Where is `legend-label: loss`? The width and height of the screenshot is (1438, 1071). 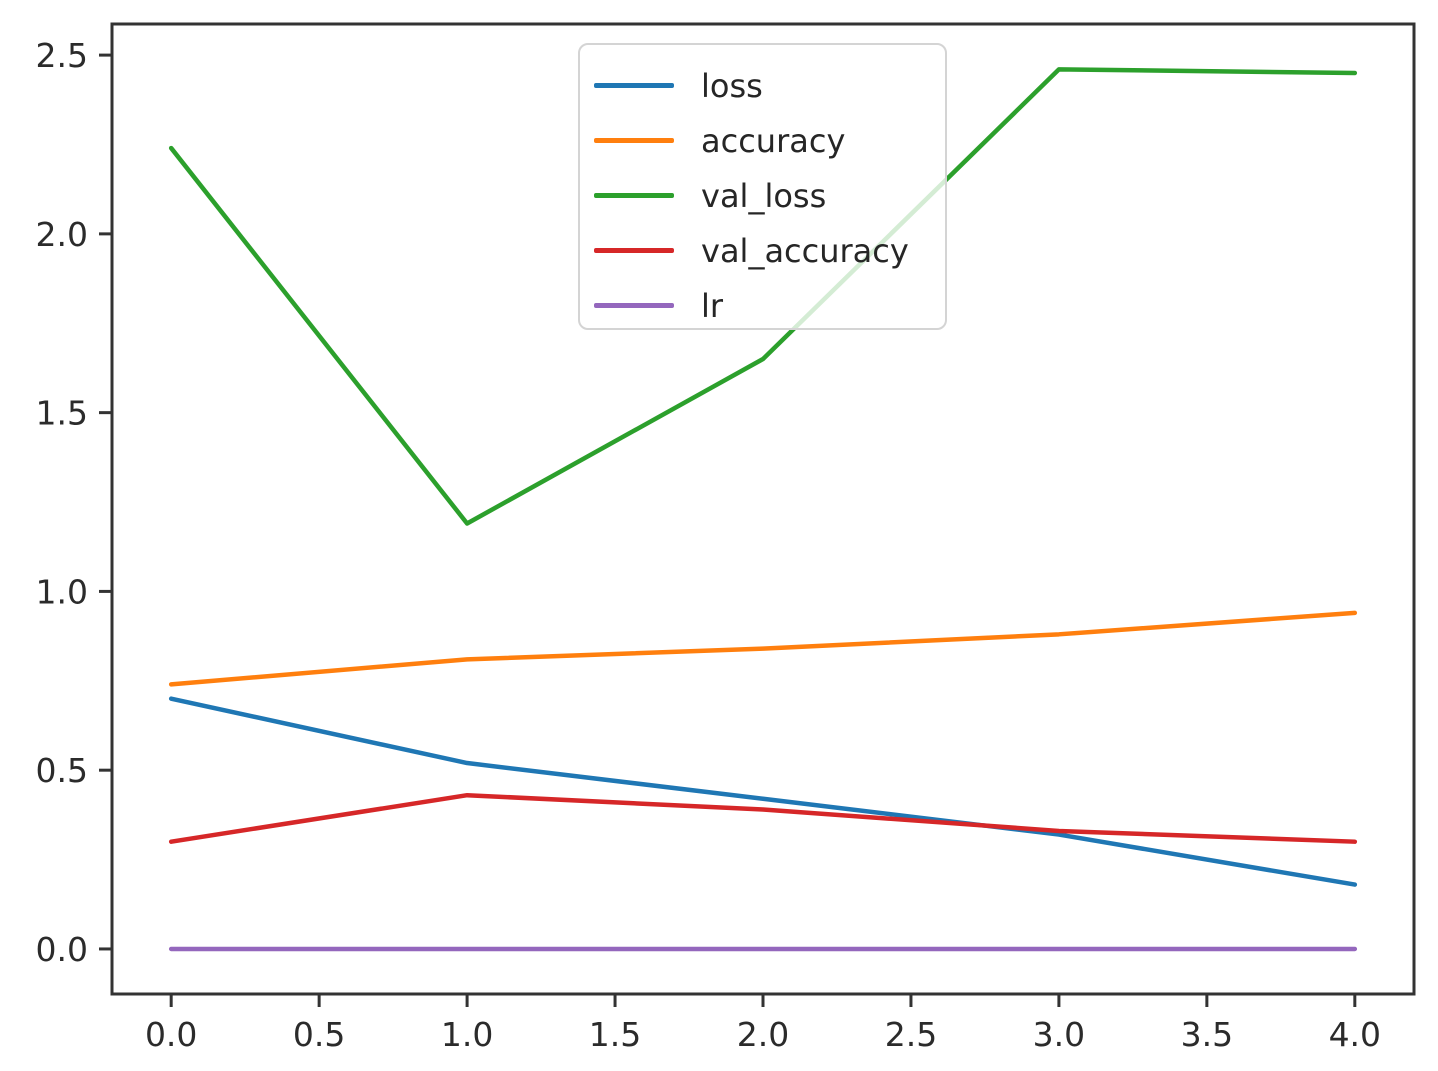 legend-label: loss is located at coordinates (732, 85).